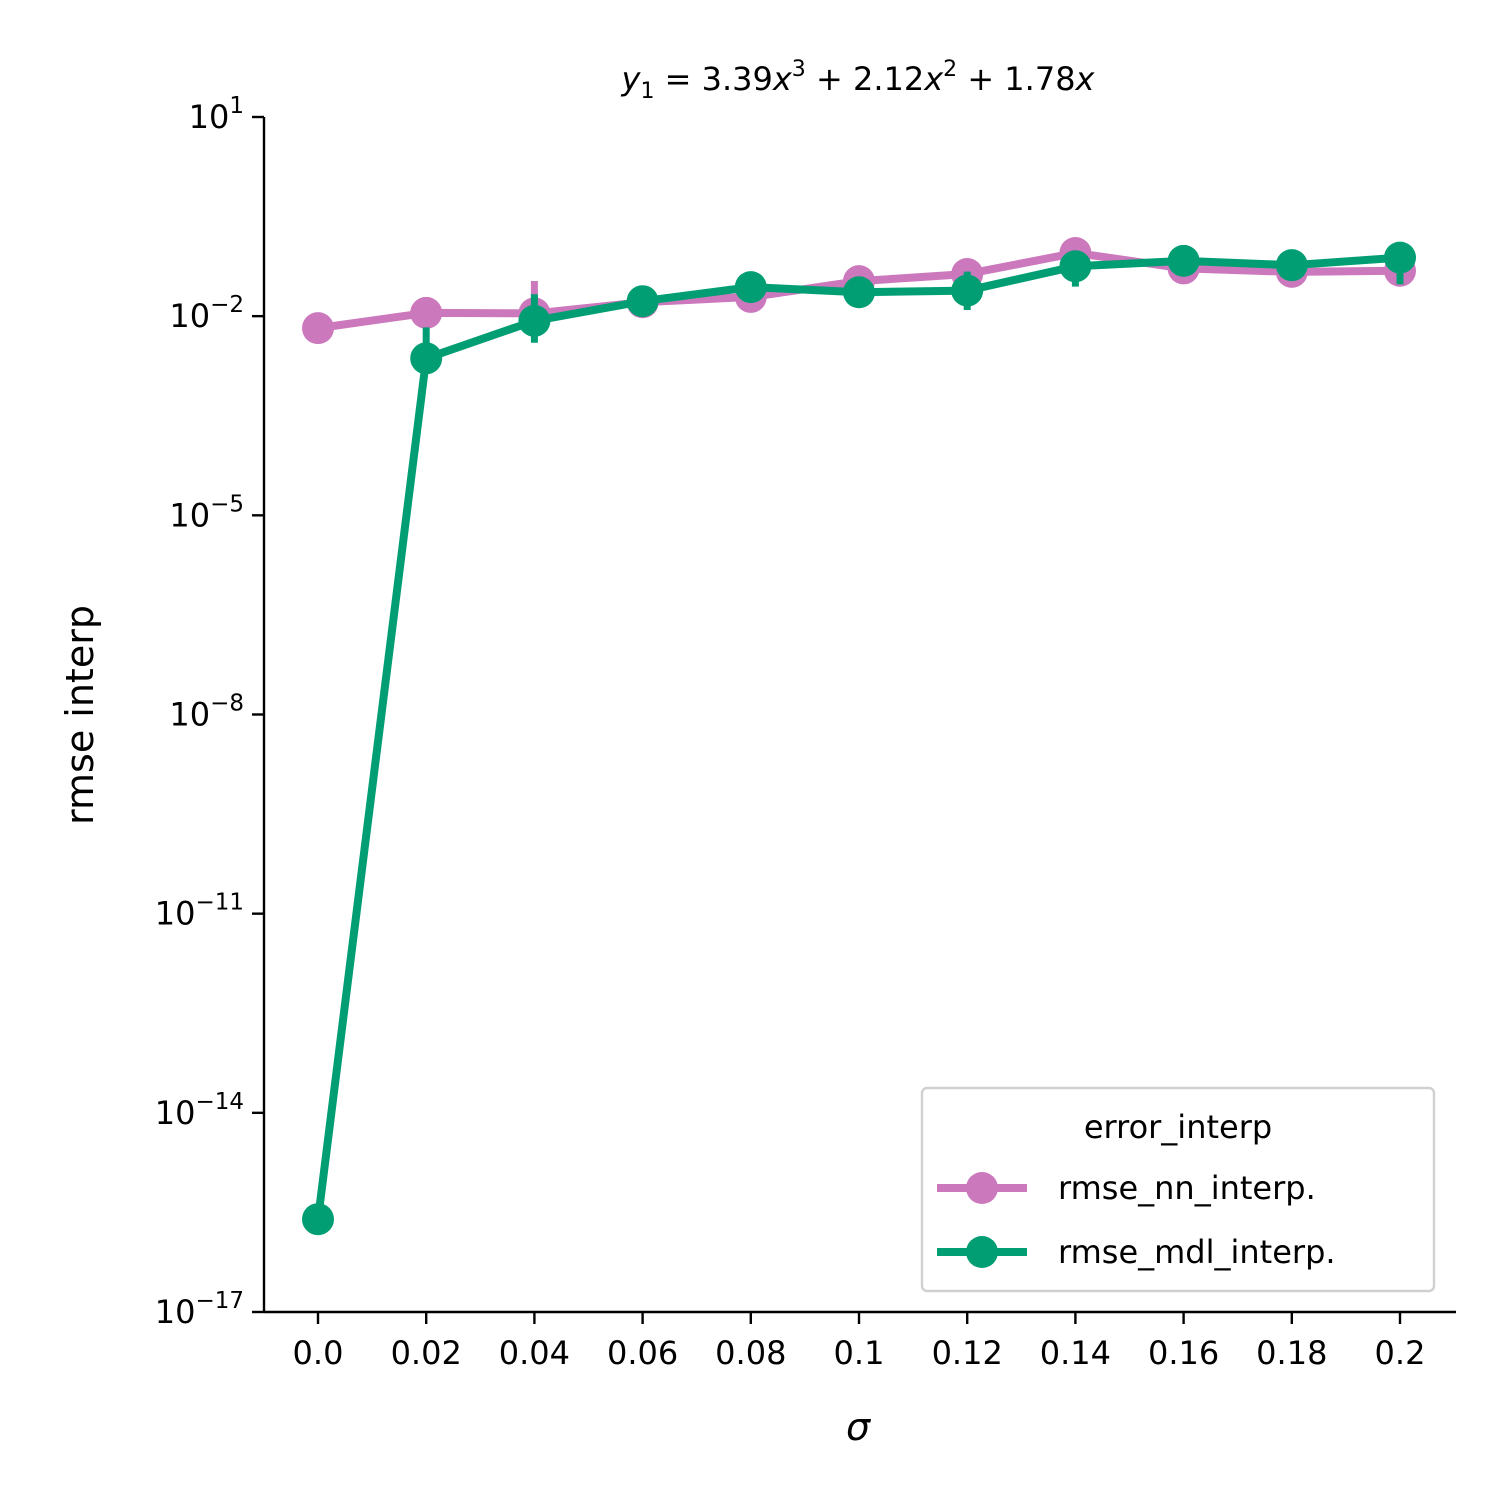 The image size is (1500, 1500). What do you see at coordinates (1400, 1353) in the screenshot?
I see `x-tick-label: 0.2` at bounding box center [1400, 1353].